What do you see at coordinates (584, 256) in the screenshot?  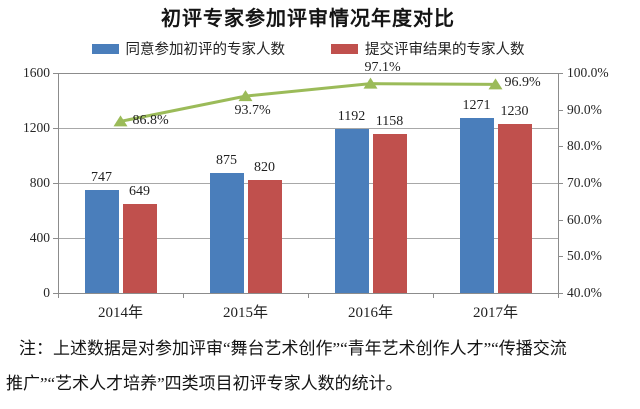 I see `y-axis-right-tick-label: 50.0%` at bounding box center [584, 256].